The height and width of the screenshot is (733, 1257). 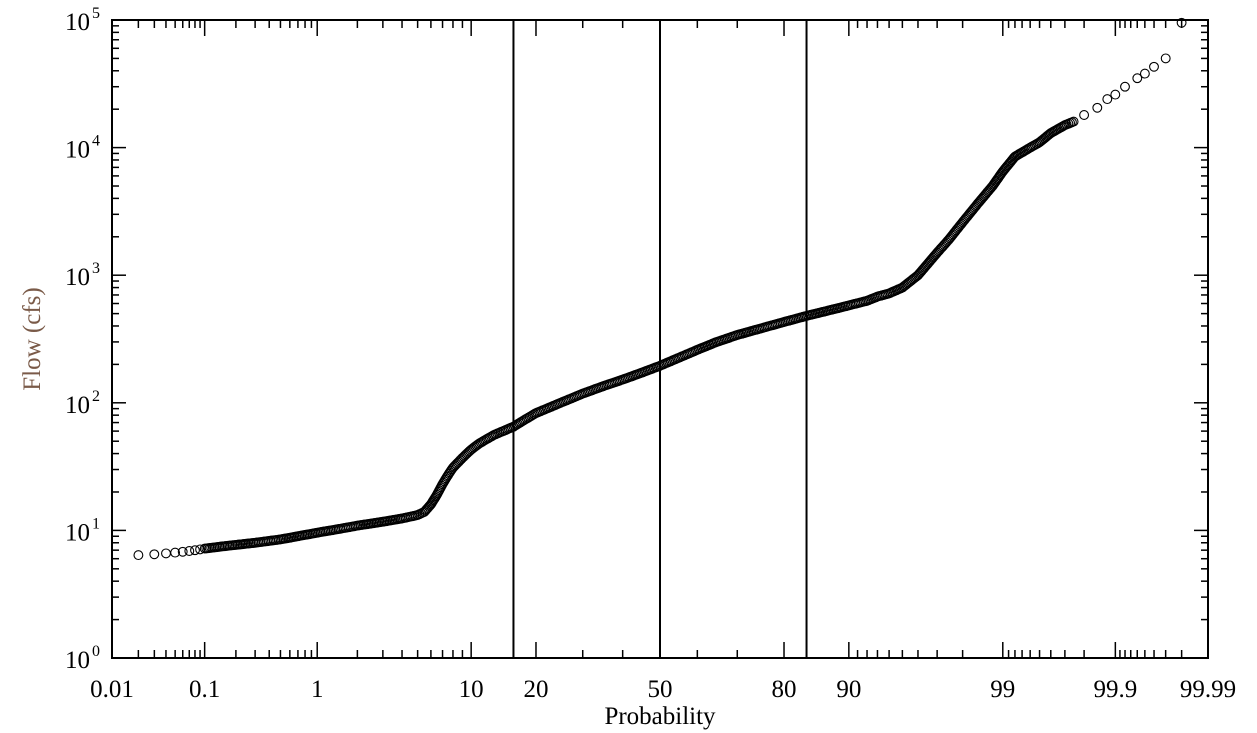 What do you see at coordinates (1208, 689) in the screenshot?
I see `x-tick-label: 99.99` at bounding box center [1208, 689].